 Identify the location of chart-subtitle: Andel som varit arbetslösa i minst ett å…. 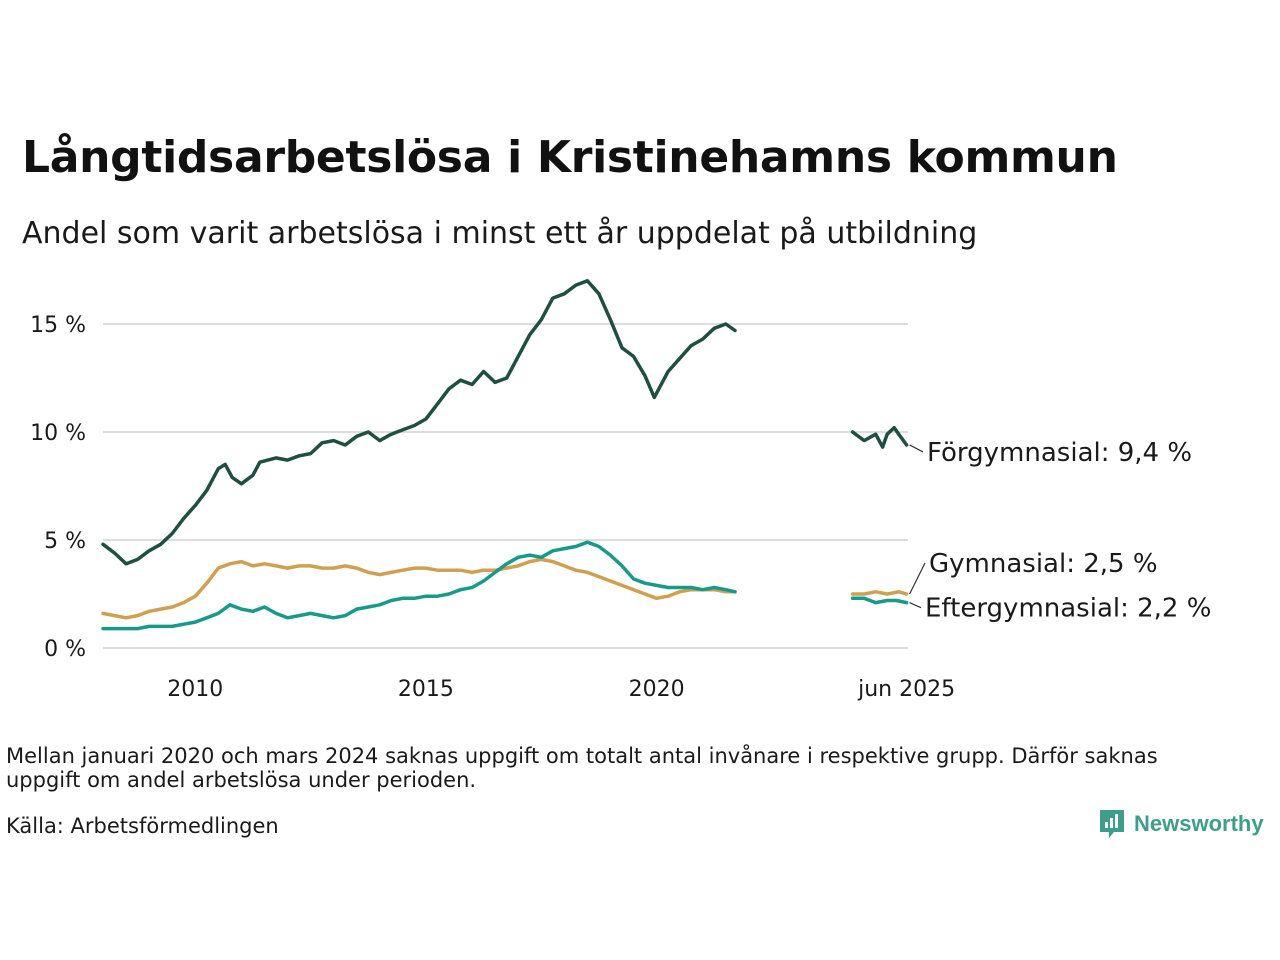
(500, 233).